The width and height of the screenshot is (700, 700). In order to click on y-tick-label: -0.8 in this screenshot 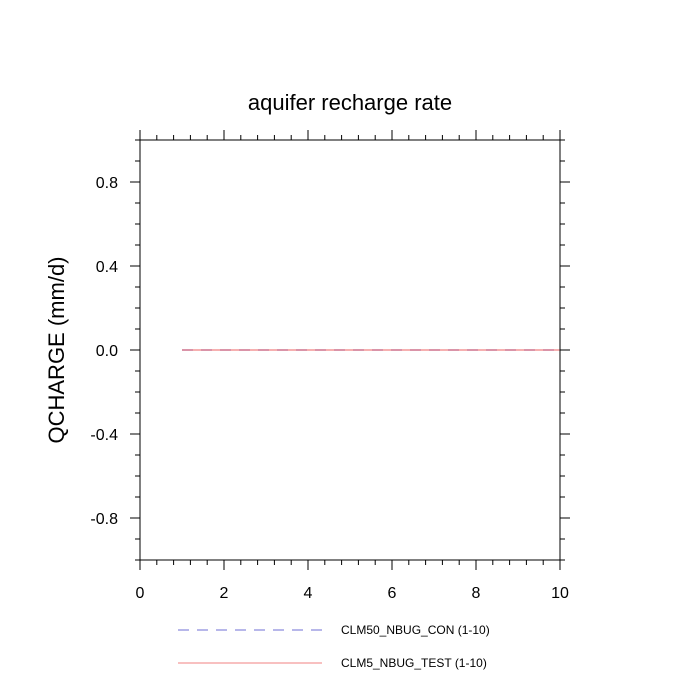, I will do `click(104, 519)`.